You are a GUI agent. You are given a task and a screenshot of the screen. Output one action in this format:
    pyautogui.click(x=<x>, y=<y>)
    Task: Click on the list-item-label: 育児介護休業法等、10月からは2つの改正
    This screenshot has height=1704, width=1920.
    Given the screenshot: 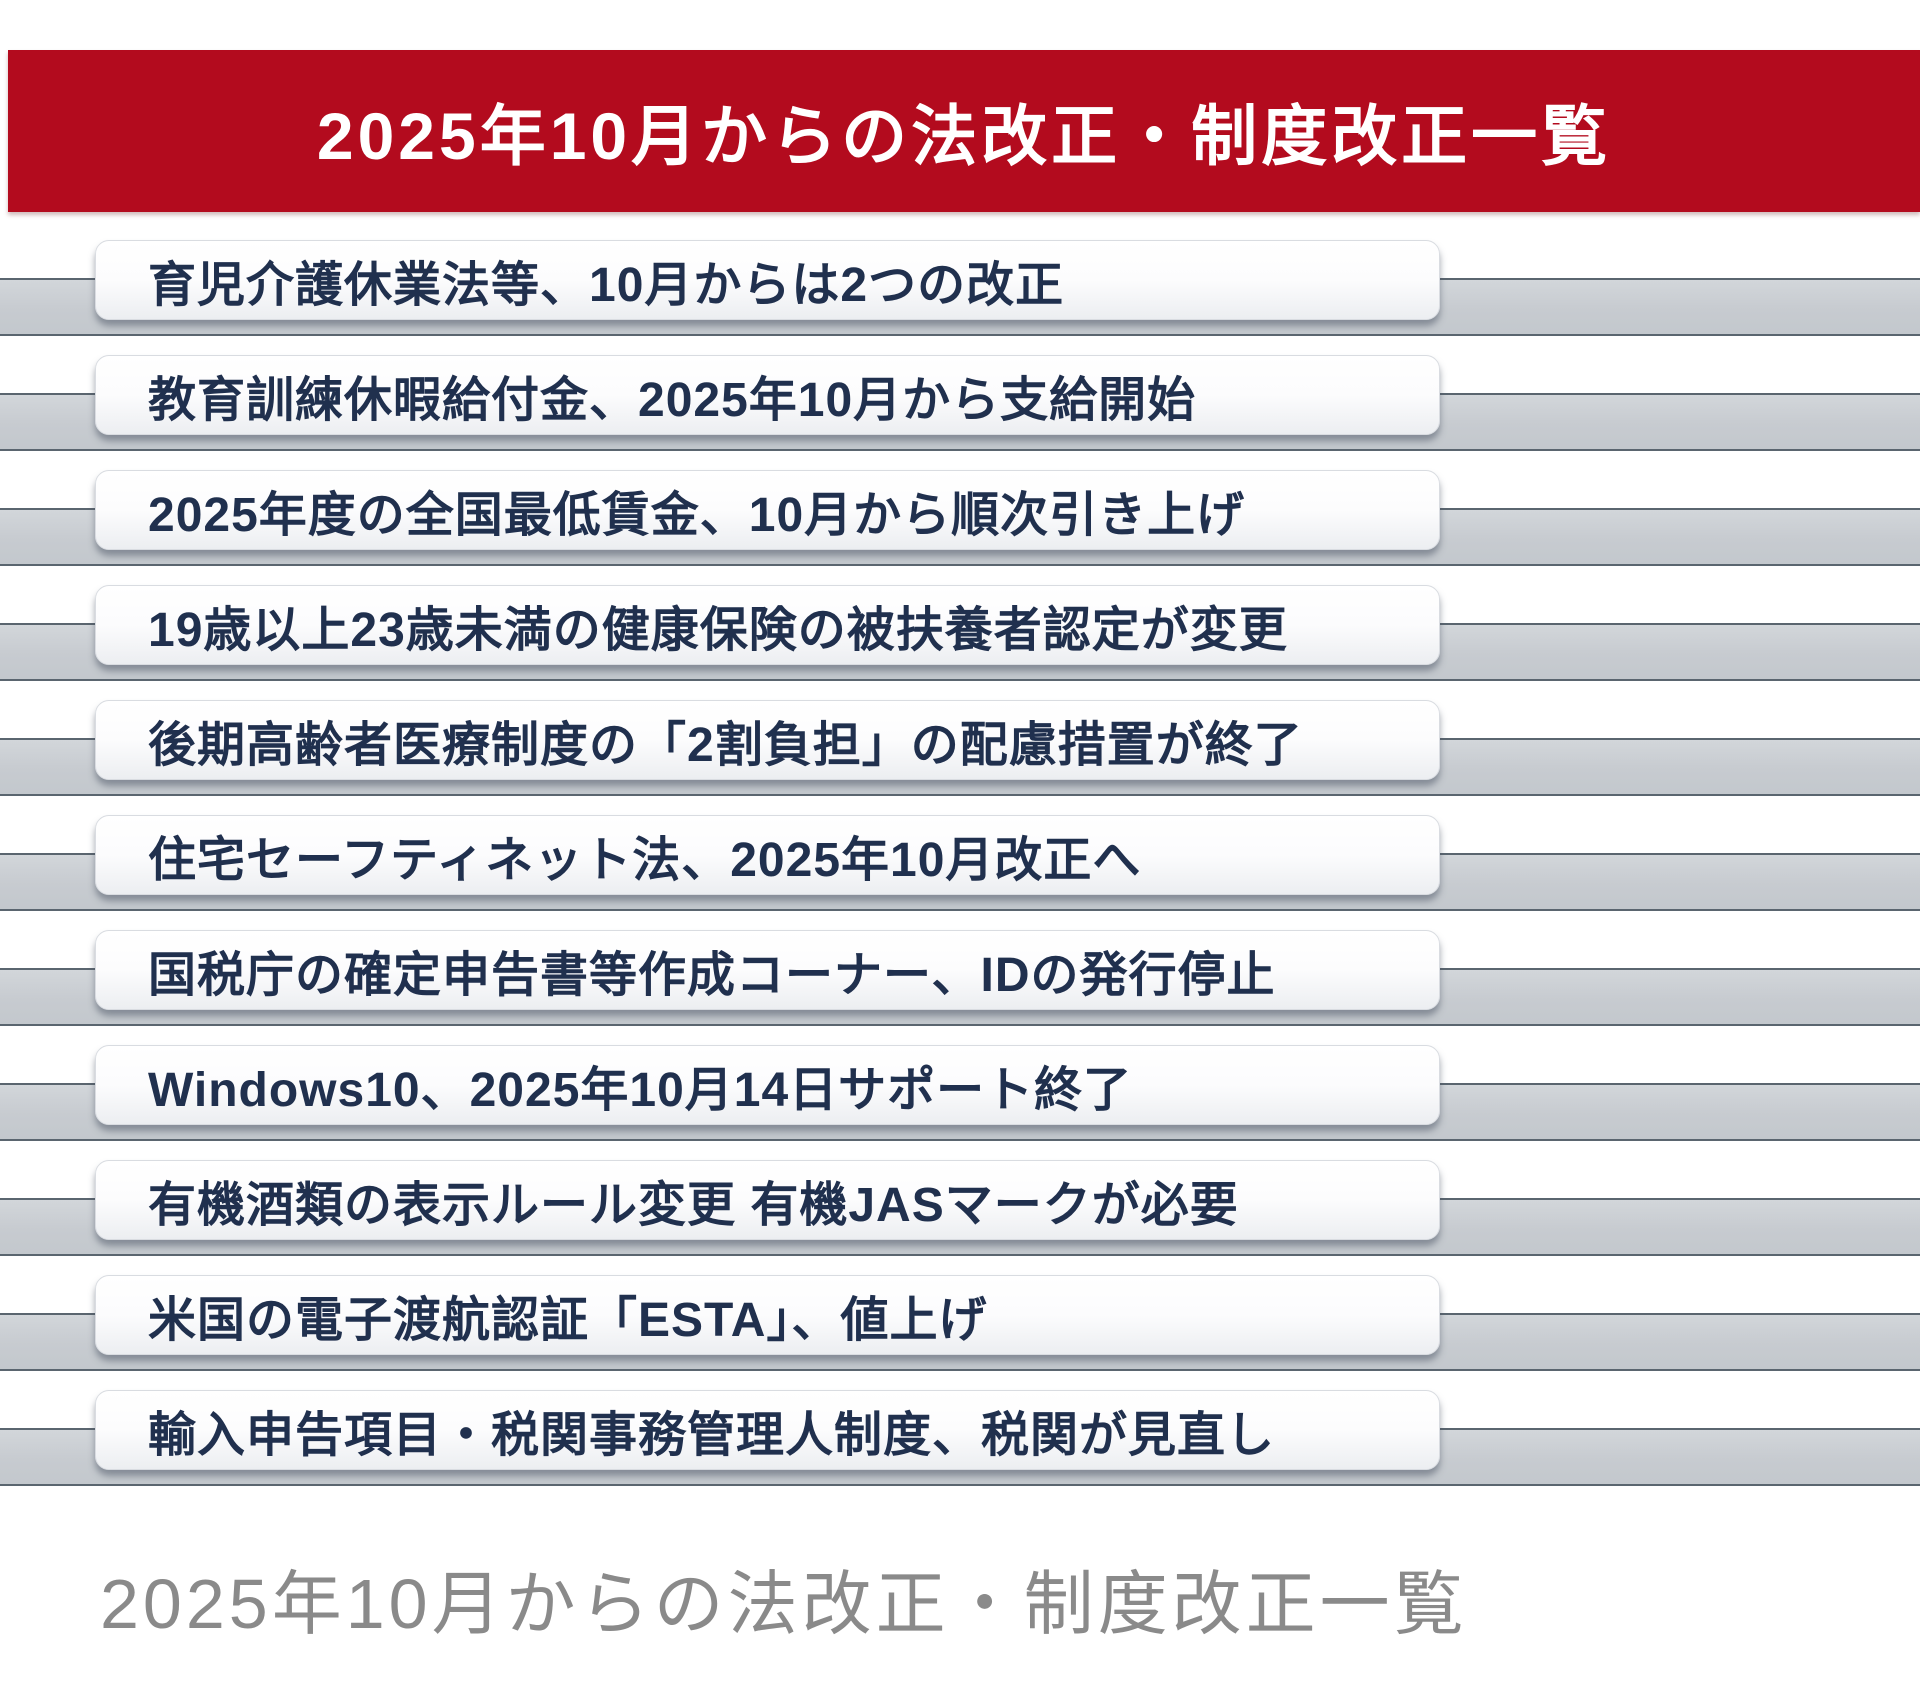 What is the action you would take?
    pyautogui.click(x=606, y=285)
    